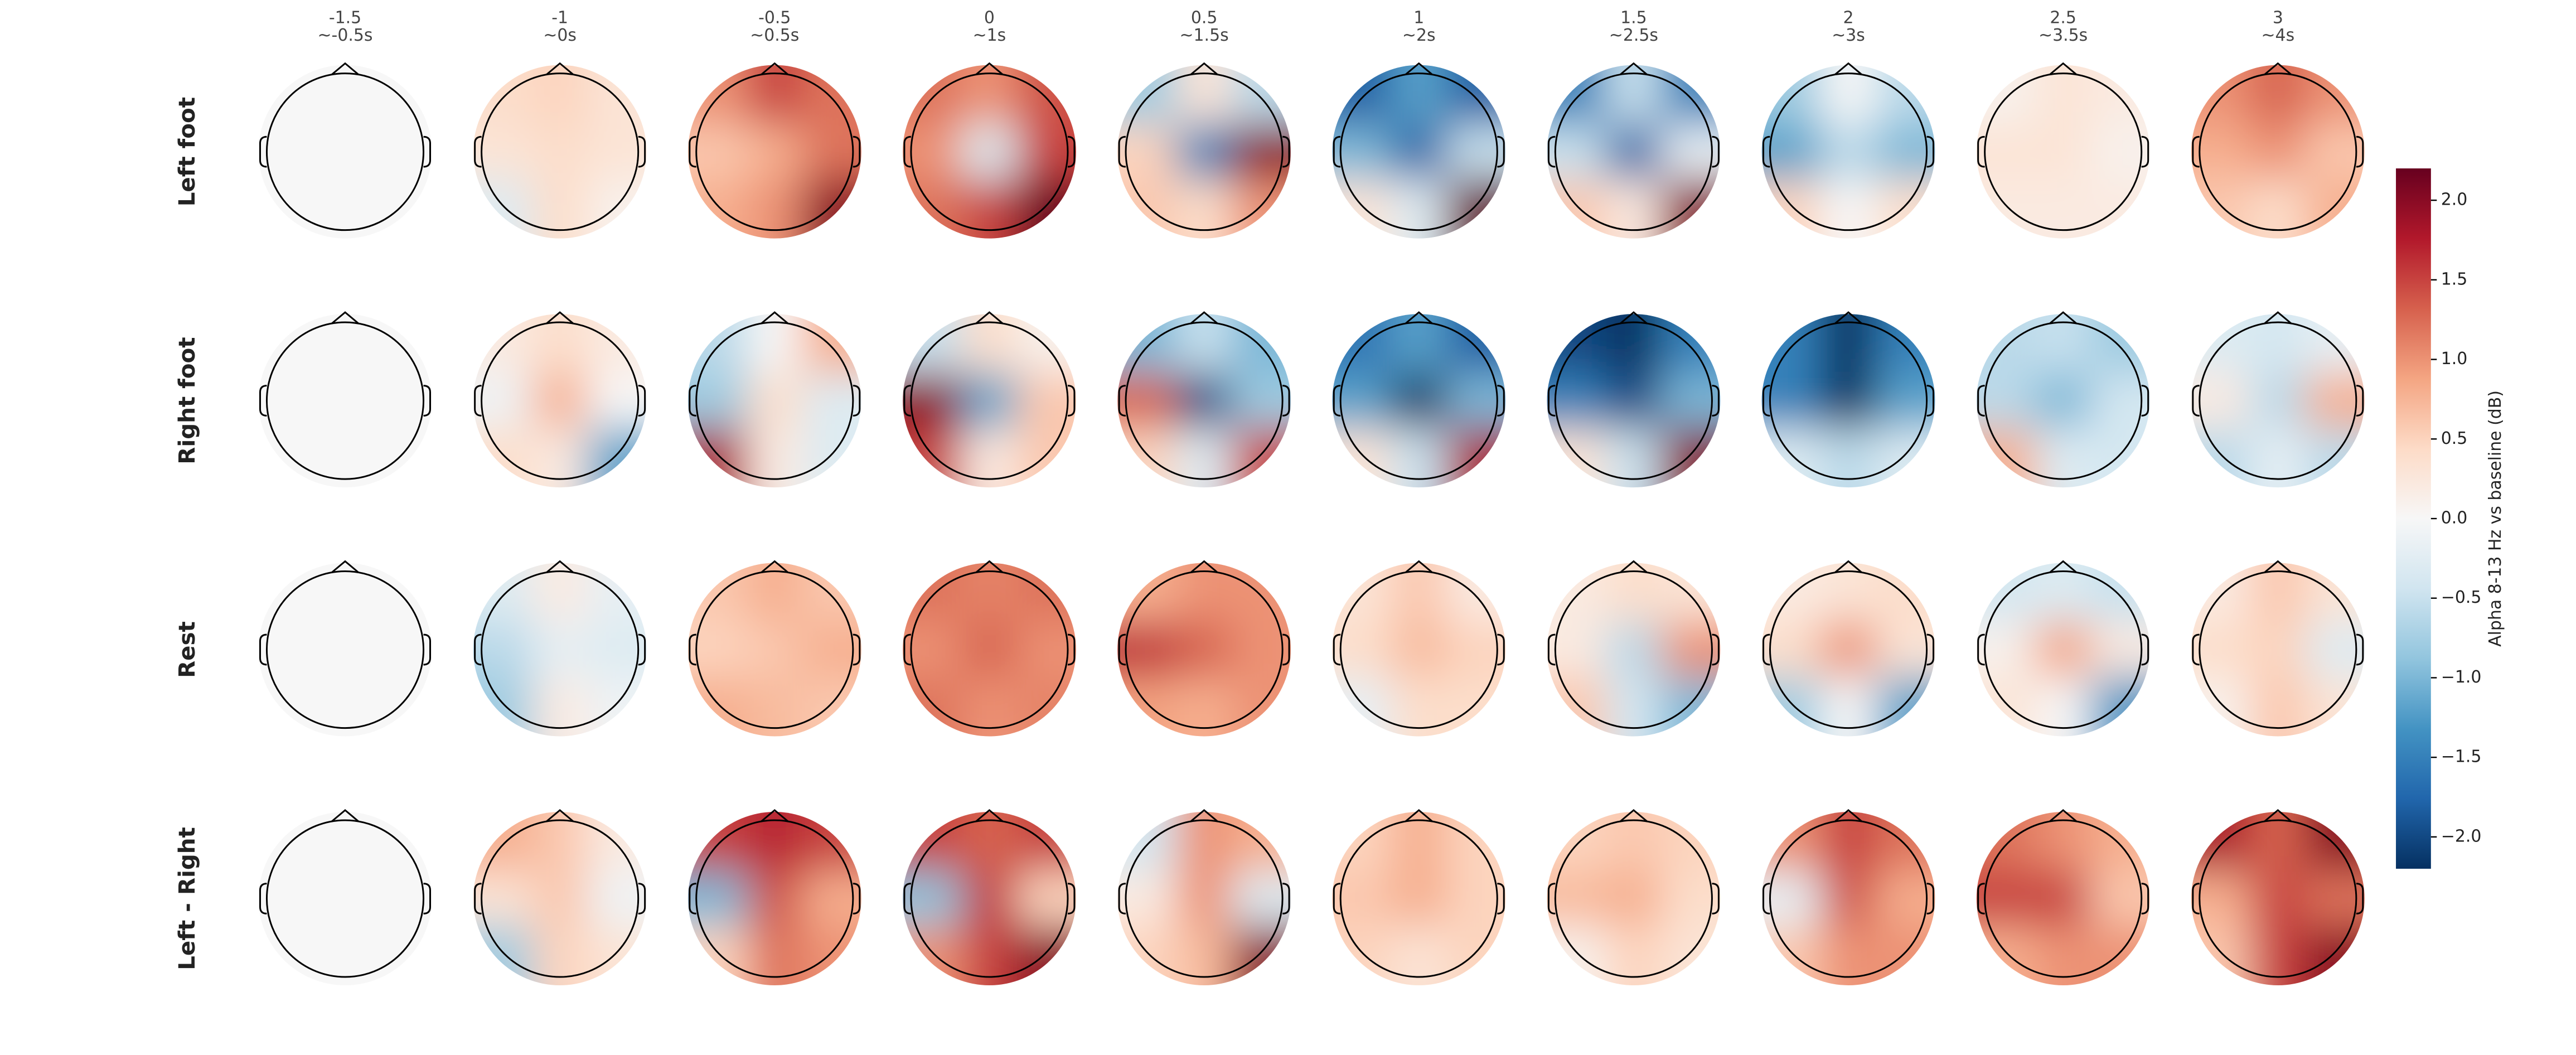  Describe the element at coordinates (2063, 17) in the screenshot. I see `column-time: 2.5` at that location.